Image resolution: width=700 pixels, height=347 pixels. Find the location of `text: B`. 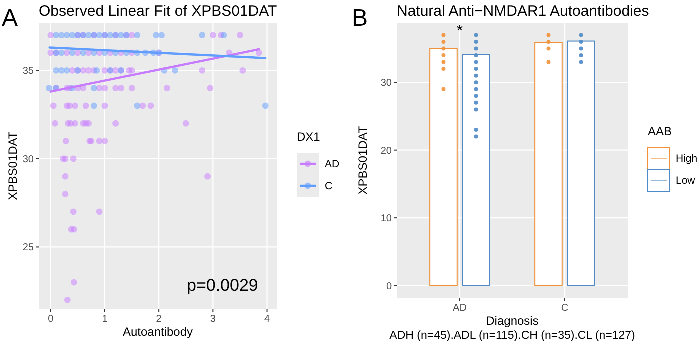

text: B is located at coordinates (360, 18).